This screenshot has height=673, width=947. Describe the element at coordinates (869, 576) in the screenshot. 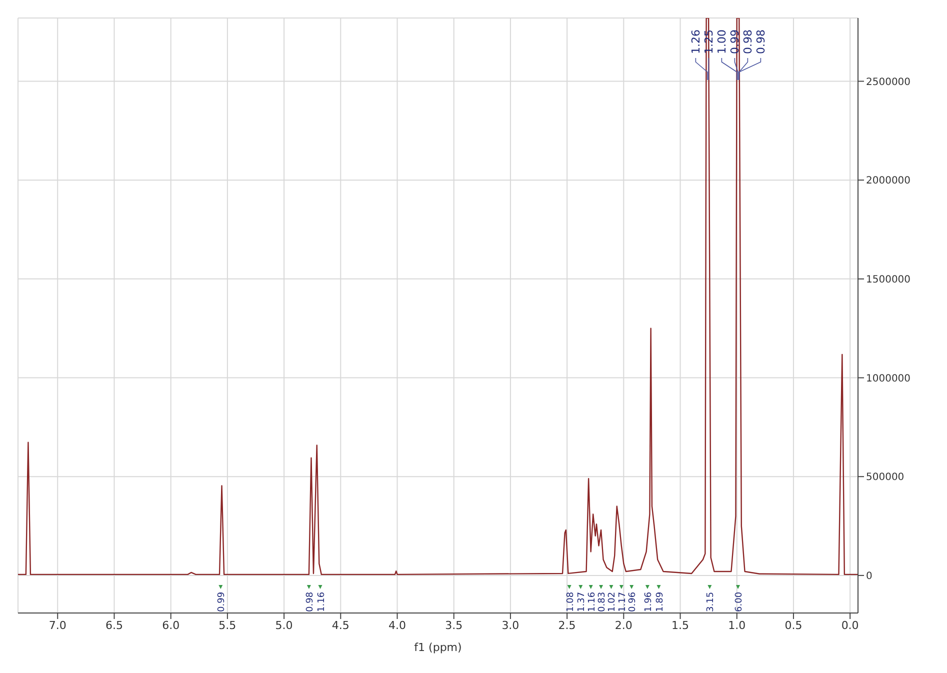

I see `y-tick-label: 0` at that location.